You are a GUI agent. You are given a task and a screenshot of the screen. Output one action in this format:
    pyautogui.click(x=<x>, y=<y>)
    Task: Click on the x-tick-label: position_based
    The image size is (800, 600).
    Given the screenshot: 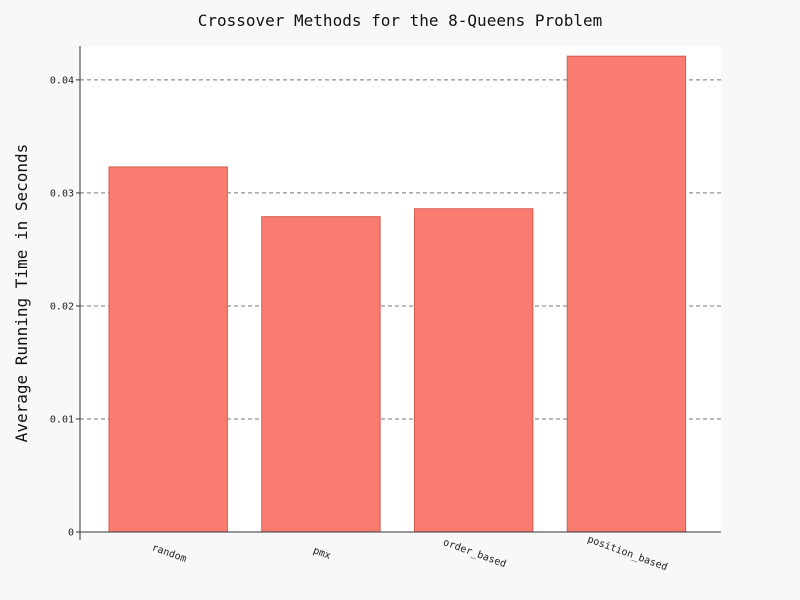 What is the action you would take?
    pyautogui.click(x=627, y=553)
    